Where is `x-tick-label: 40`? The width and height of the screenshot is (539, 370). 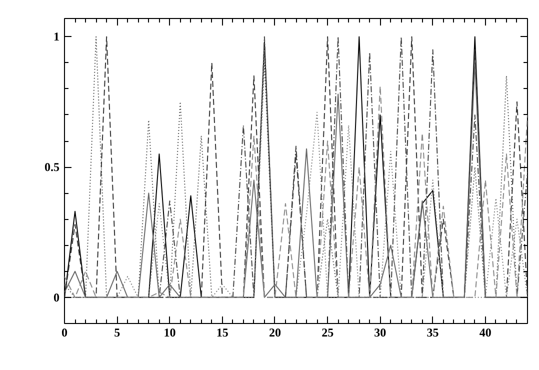 x-tick-label: 40 is located at coordinates (485, 333).